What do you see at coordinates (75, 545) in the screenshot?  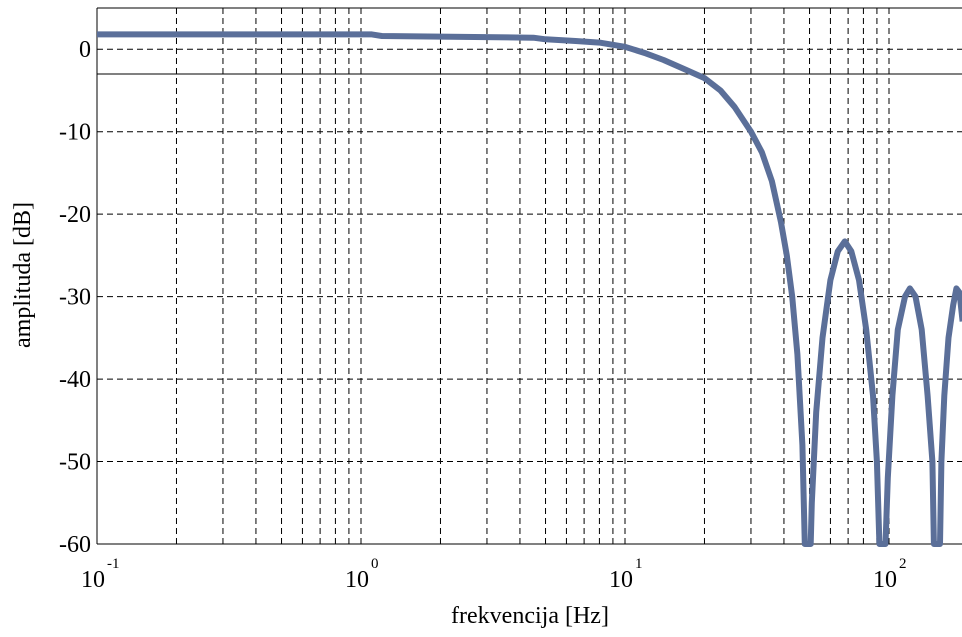 I see `y-tick-label: -60` at bounding box center [75, 545].